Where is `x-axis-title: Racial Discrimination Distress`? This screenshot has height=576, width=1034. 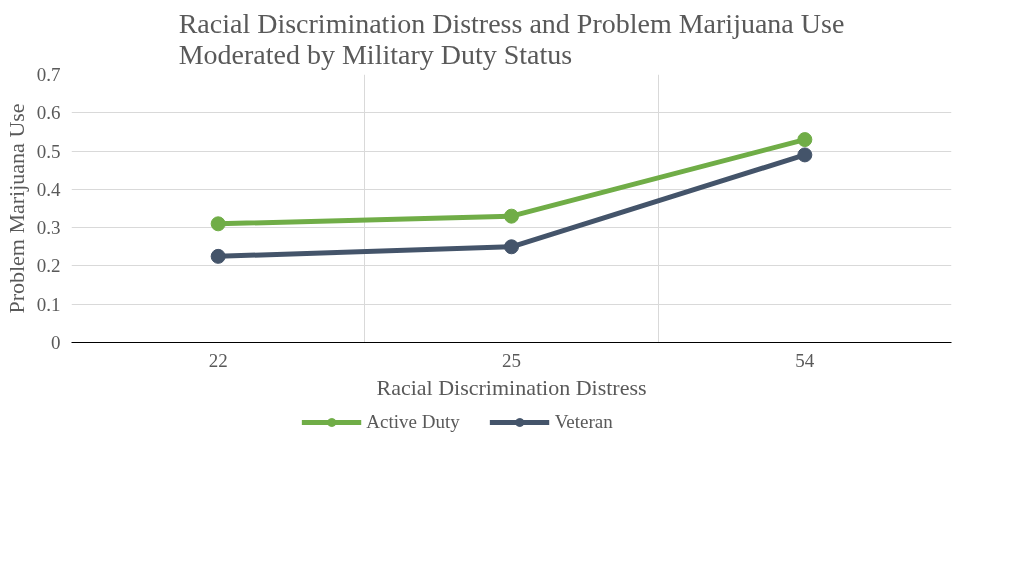
x-axis-title: Racial Discrimination Distress is located at coordinates (511, 387).